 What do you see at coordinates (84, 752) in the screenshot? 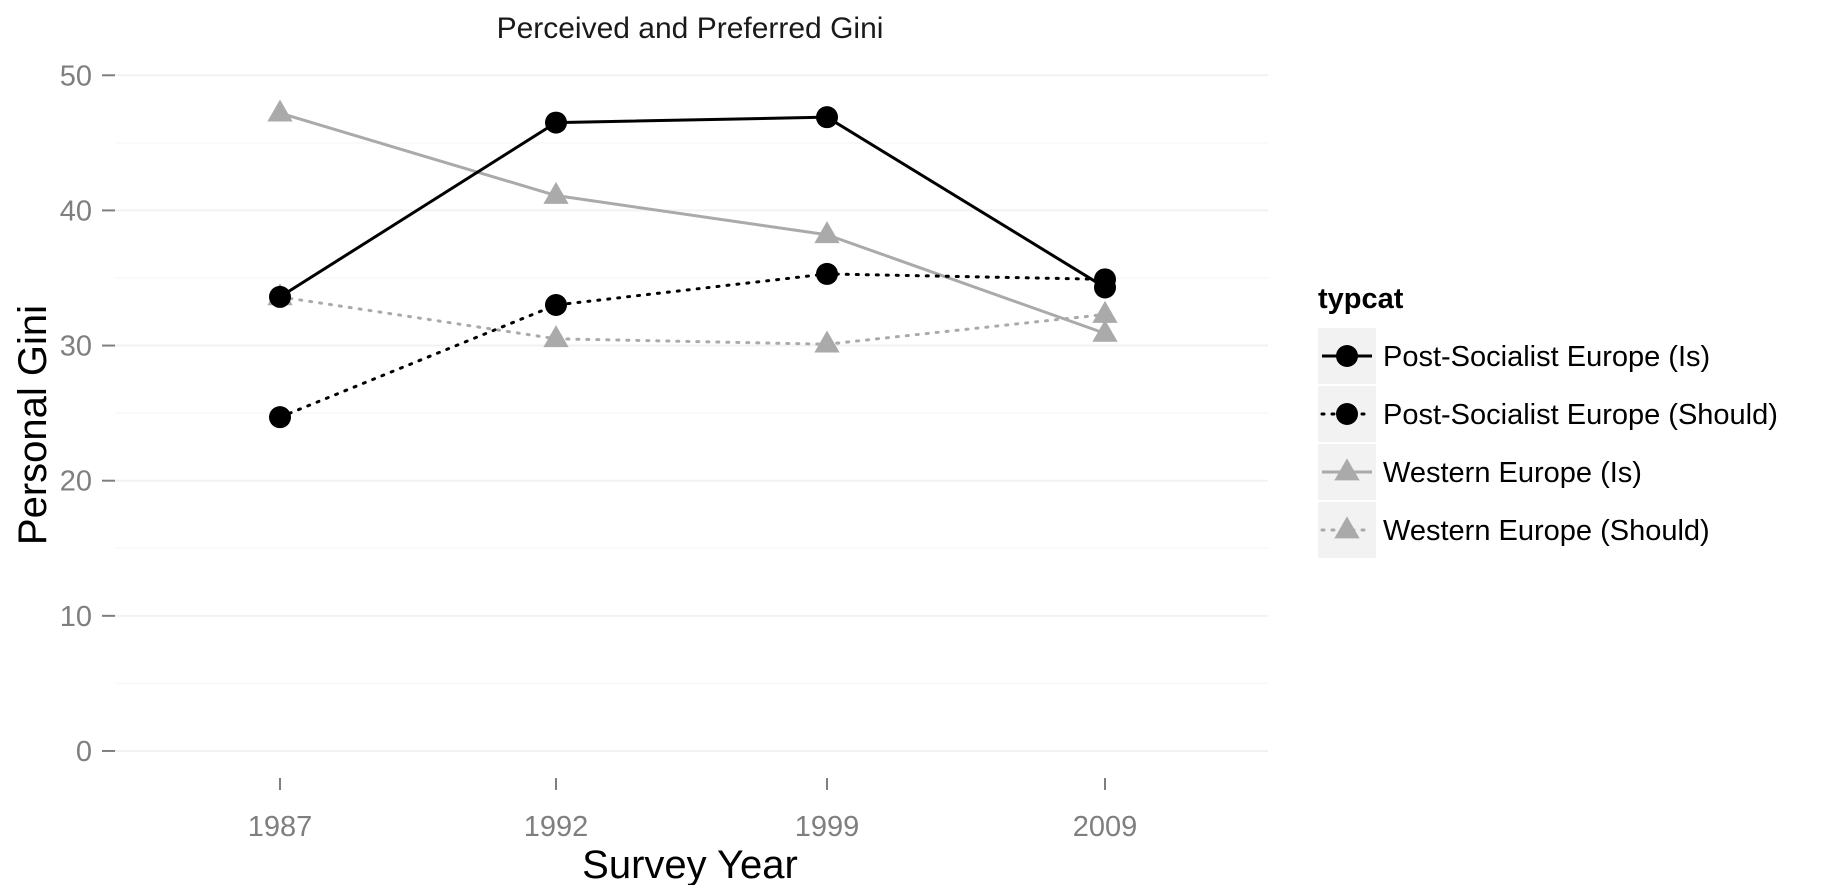
I see `y-tick-label: 0` at bounding box center [84, 752].